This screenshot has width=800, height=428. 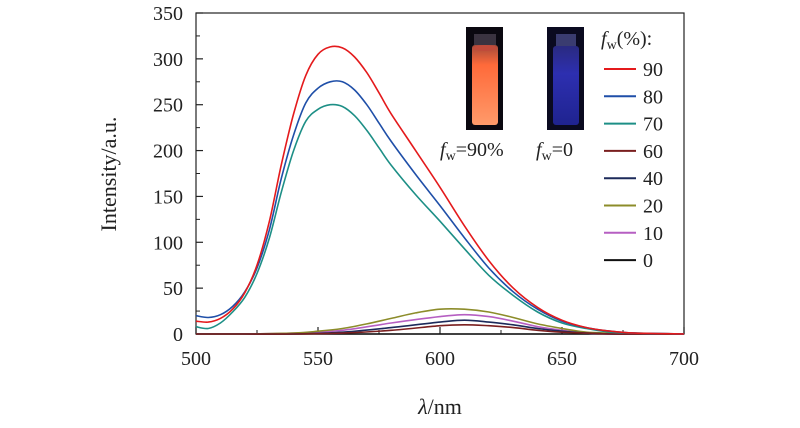 I want to click on x-tick-label-500: 500, so click(x=196, y=359).